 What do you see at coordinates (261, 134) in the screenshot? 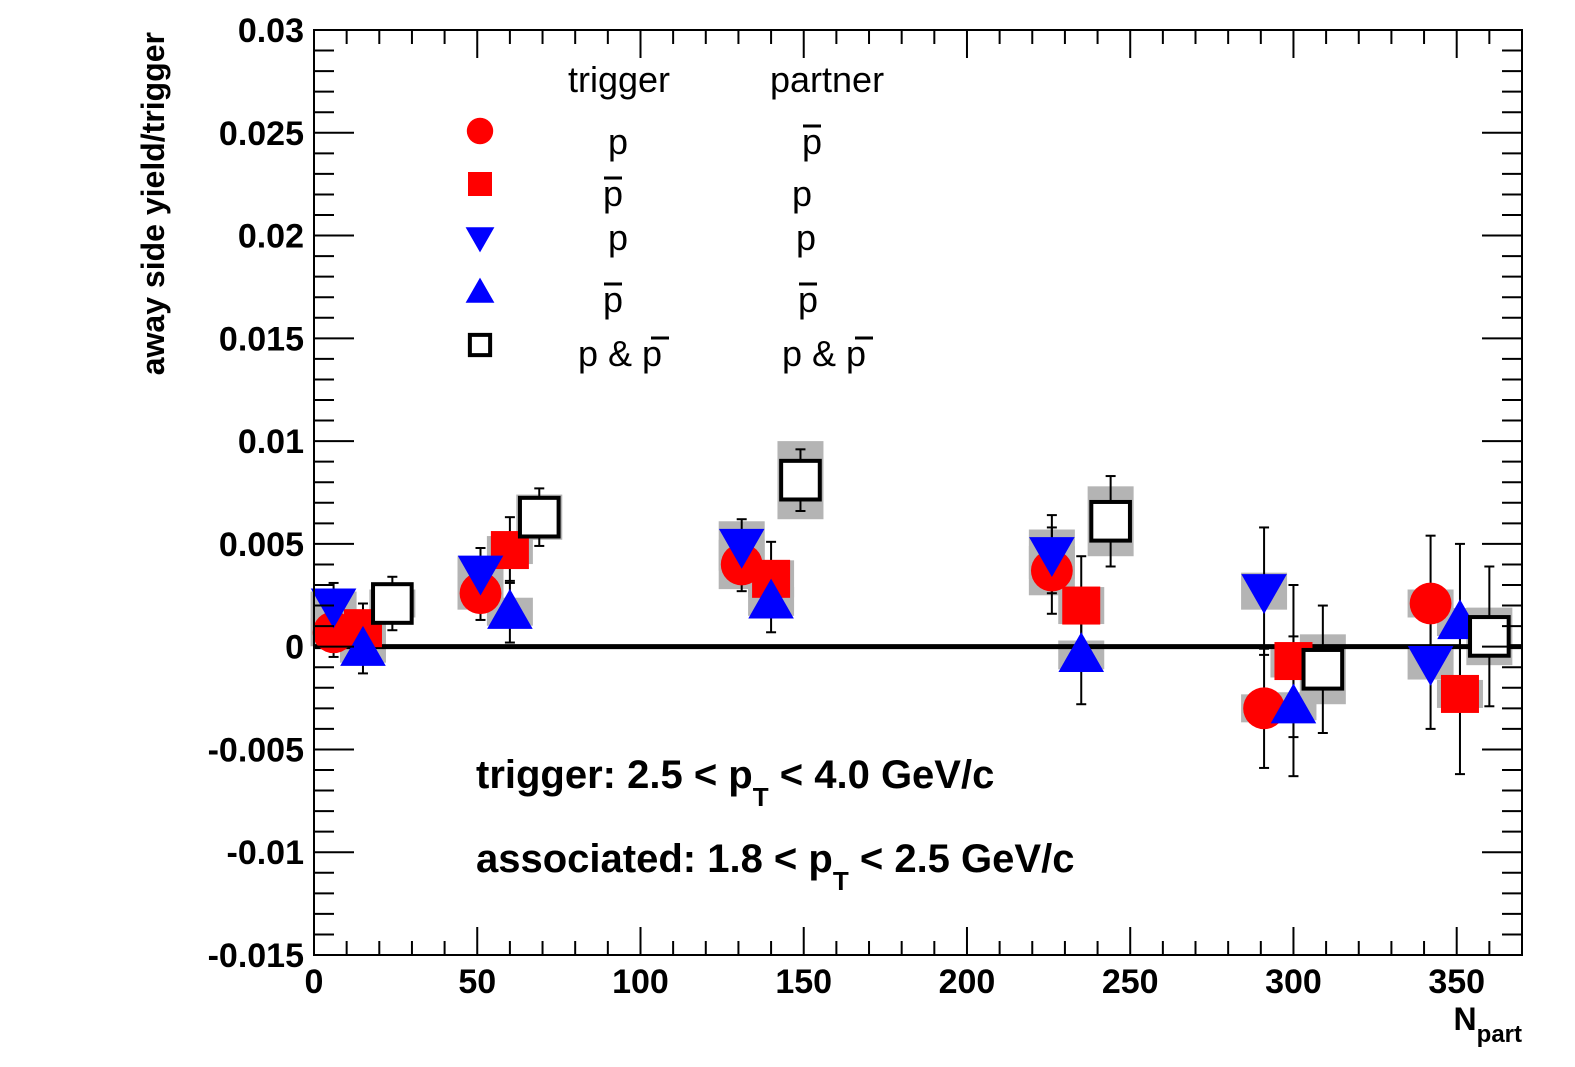
I see `y-tick-label: 0.025` at bounding box center [261, 134].